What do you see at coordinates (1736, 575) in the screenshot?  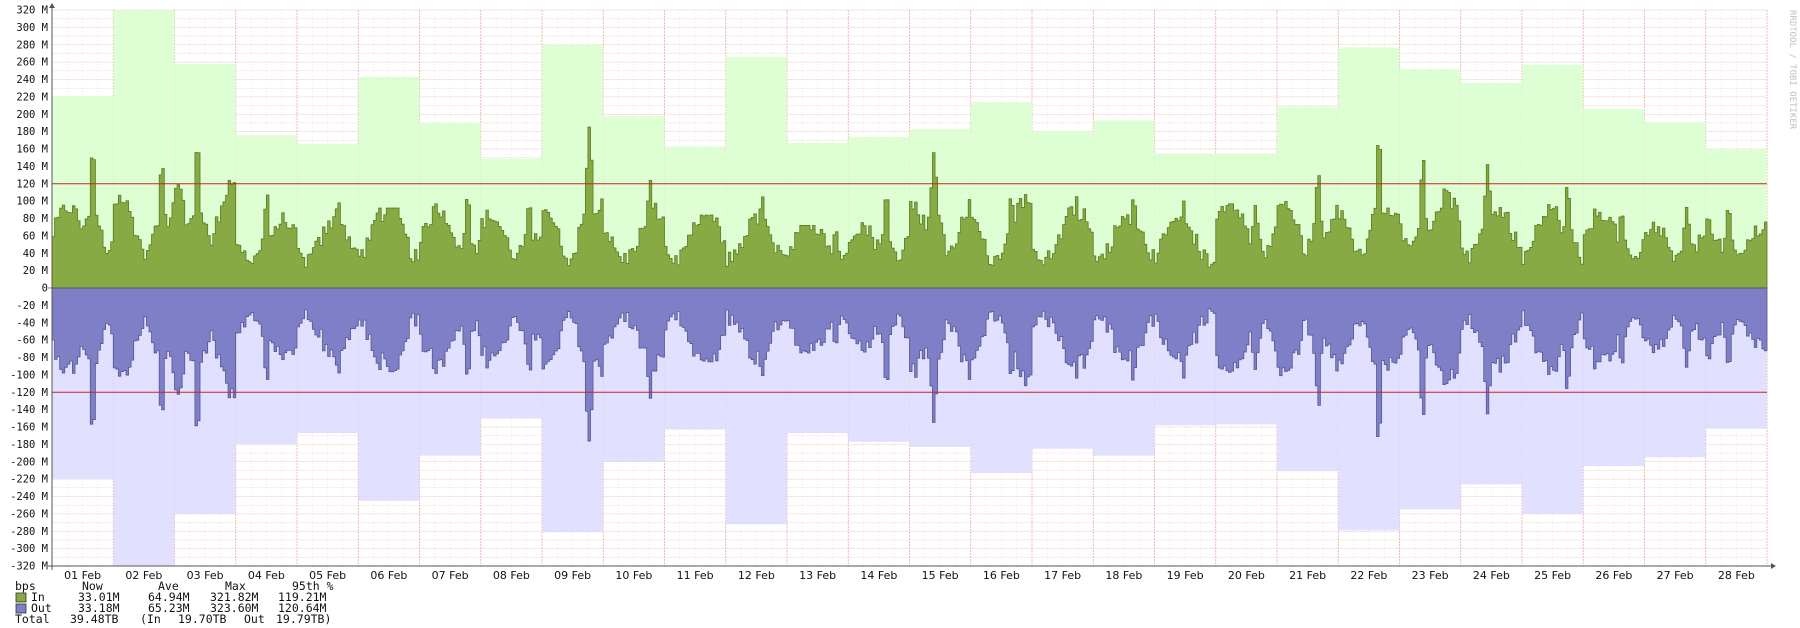 I see `x-tick-label: 28 Feb` at bounding box center [1736, 575].